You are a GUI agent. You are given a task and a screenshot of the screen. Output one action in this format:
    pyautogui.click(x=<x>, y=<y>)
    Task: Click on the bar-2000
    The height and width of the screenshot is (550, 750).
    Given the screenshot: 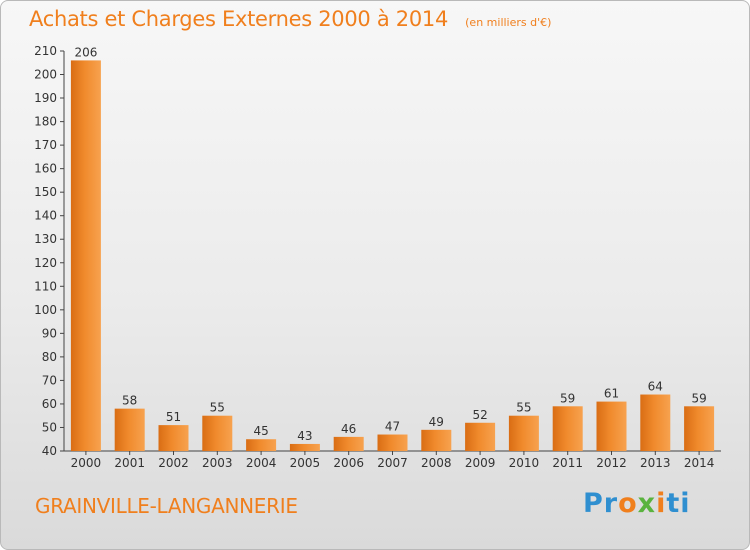 What is the action you would take?
    pyautogui.click(x=85, y=255)
    